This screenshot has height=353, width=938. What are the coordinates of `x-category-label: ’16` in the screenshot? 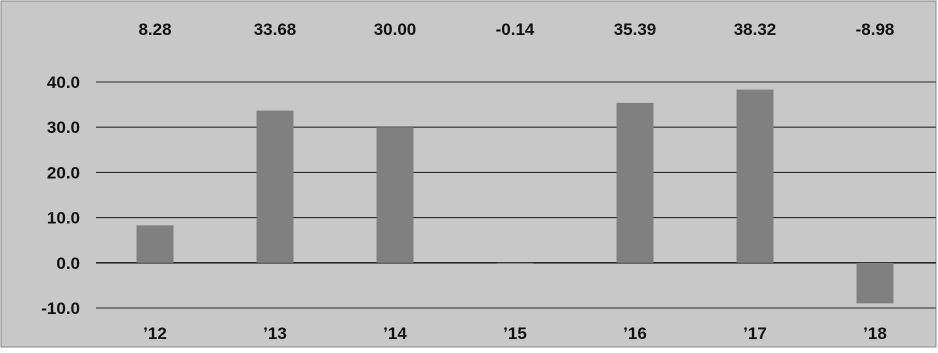 It's located at (635, 333).